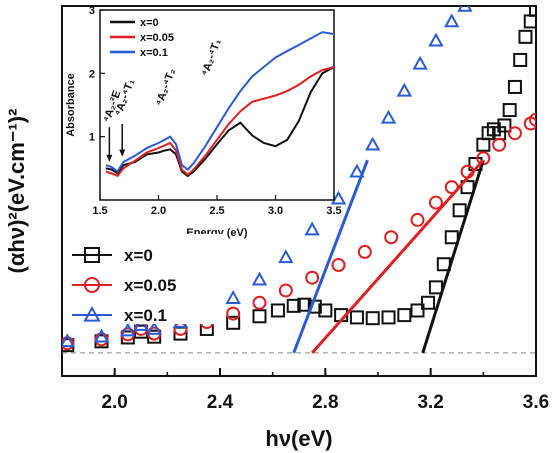 The image size is (554, 453). What do you see at coordinates (71, 105) in the screenshot?
I see `inset-y-axis-title: Absorbance` at bounding box center [71, 105].